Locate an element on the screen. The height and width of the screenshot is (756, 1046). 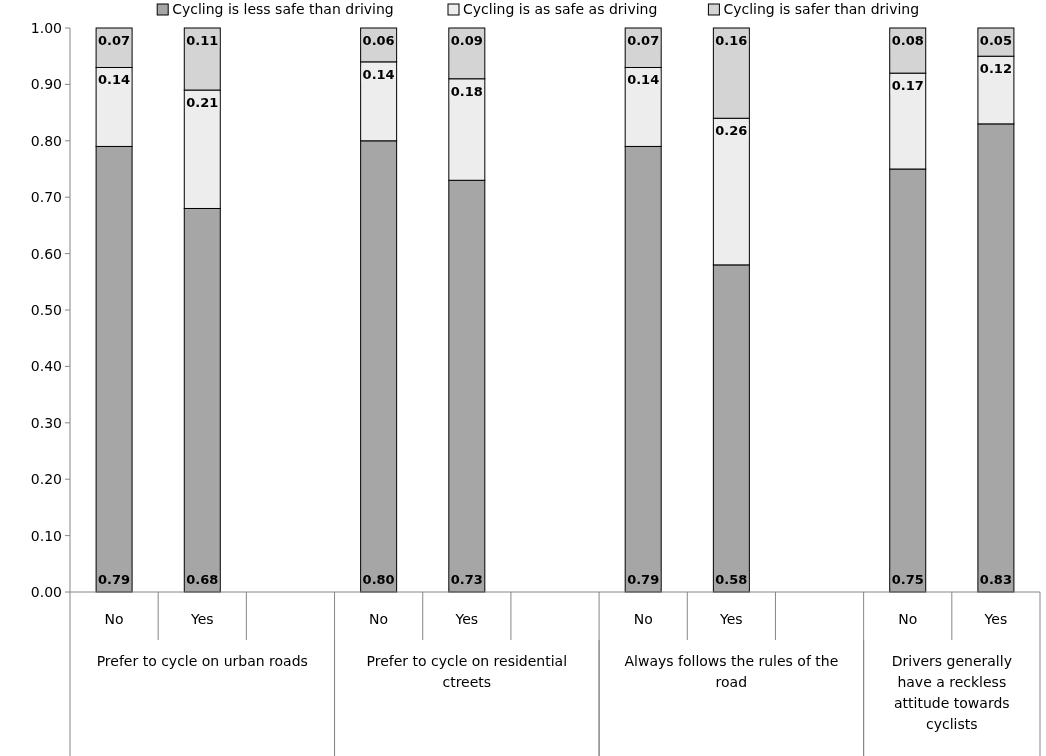
legend-label: Cycling is less safe than driving is located at coordinates (283, 9).